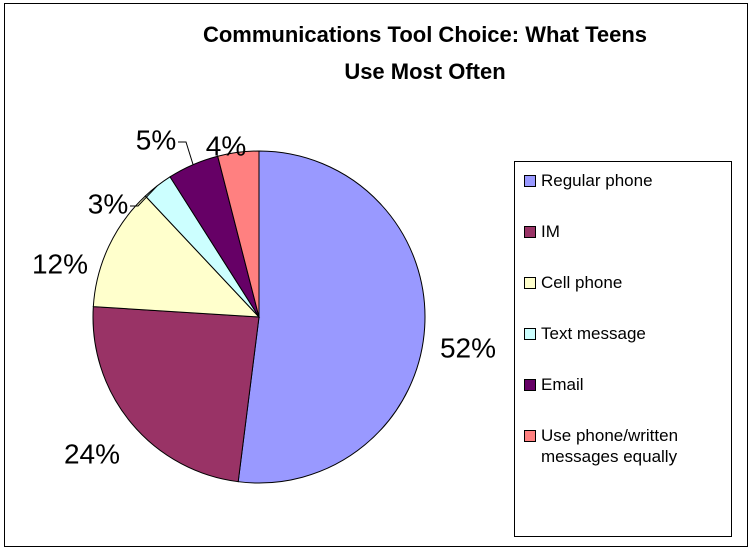 This screenshot has width=754, height=550. What do you see at coordinates (623, 195) in the screenshot?
I see `legend-entry: Regular phone` at bounding box center [623, 195].